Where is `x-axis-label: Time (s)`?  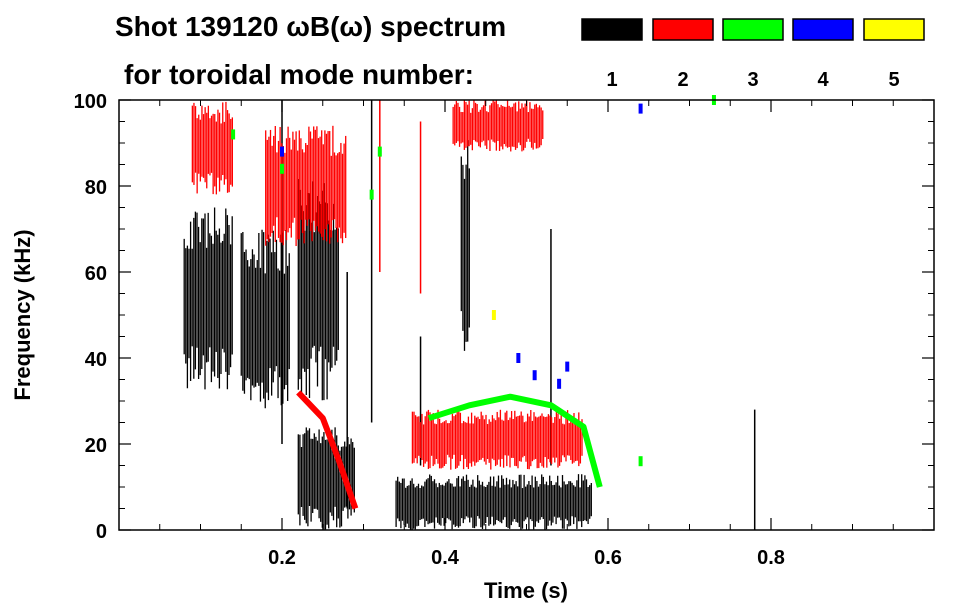 x-axis-label: Time (s) is located at coordinates (526, 590).